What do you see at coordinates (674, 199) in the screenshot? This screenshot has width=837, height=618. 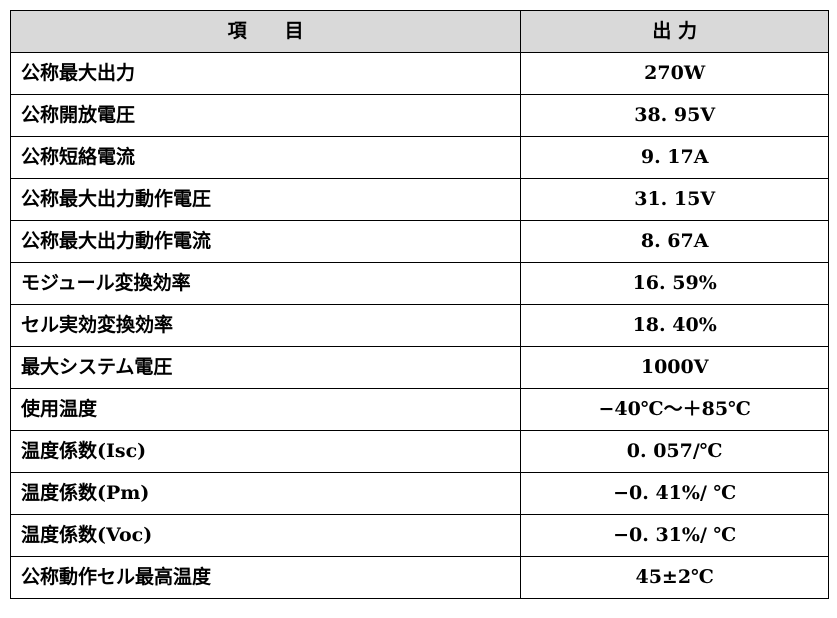 I see `output-cell: 31. 15V` at bounding box center [674, 199].